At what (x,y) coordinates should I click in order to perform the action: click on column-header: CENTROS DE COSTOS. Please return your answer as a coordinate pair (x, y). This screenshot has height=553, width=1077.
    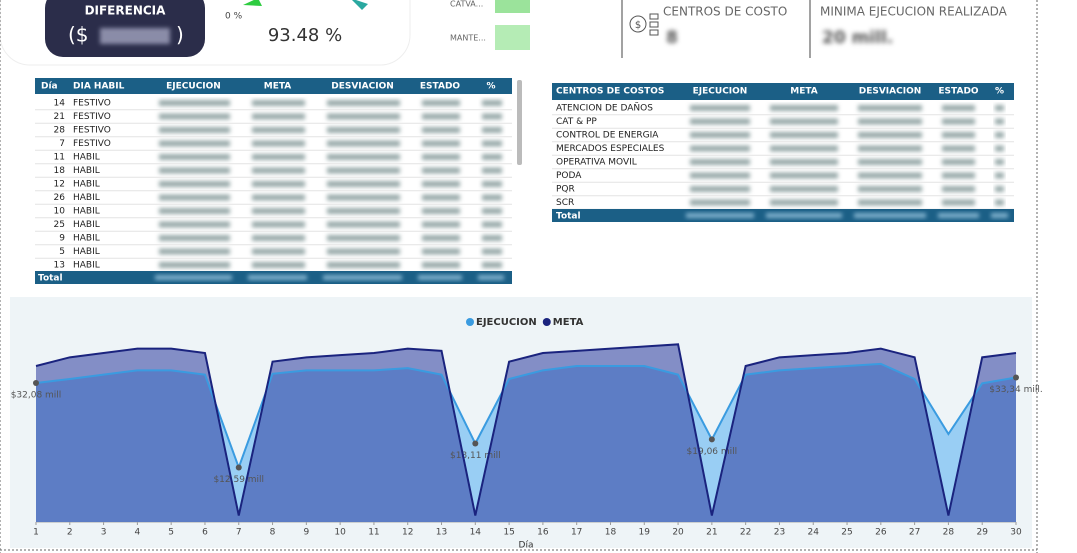
    Looking at the image, I should click on (610, 92).